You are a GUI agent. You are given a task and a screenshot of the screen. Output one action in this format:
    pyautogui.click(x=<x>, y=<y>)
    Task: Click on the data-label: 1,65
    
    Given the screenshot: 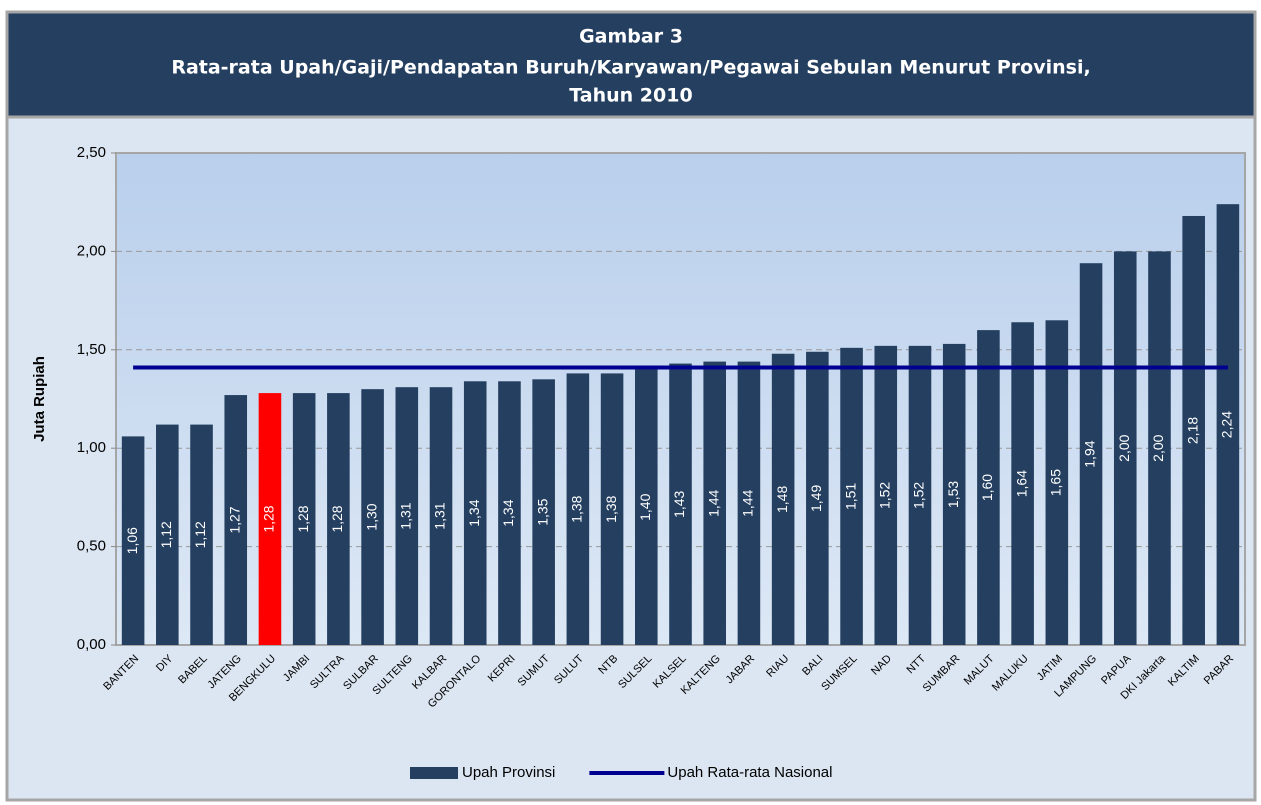 What is the action you would take?
    pyautogui.click(x=1056, y=482)
    